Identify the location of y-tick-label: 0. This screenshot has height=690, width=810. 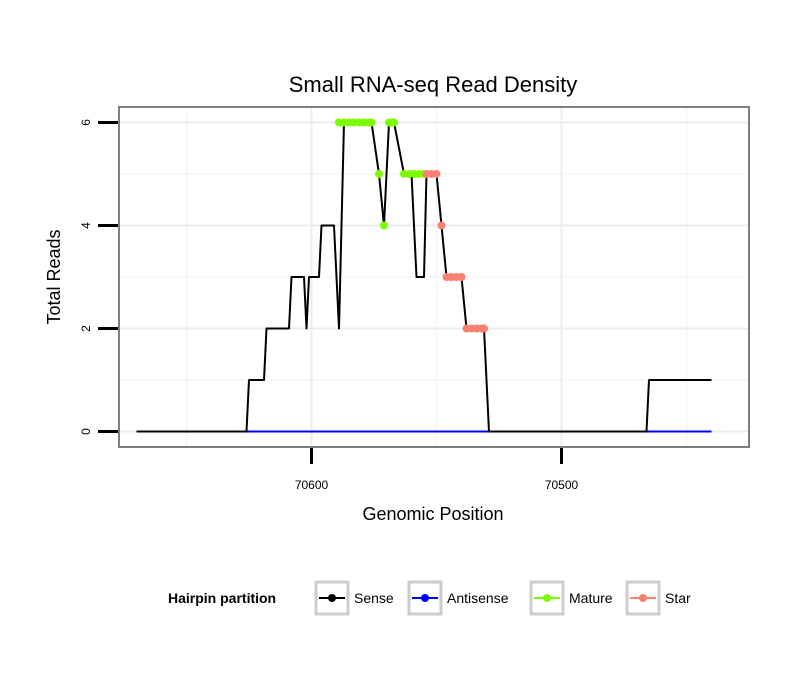
(86, 431).